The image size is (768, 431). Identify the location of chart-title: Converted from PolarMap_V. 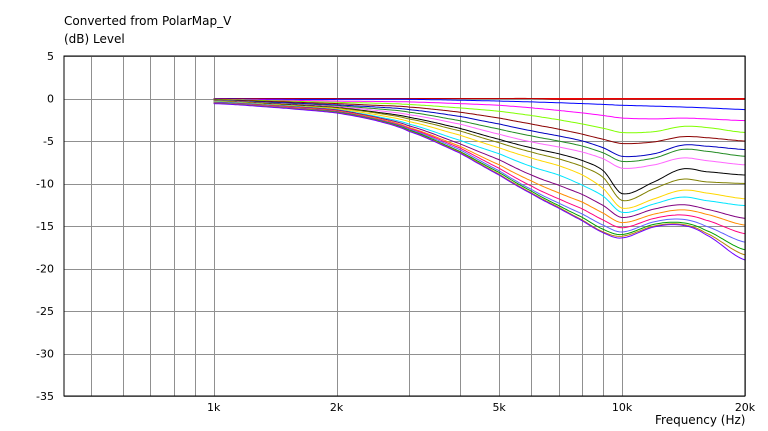
(148, 21).